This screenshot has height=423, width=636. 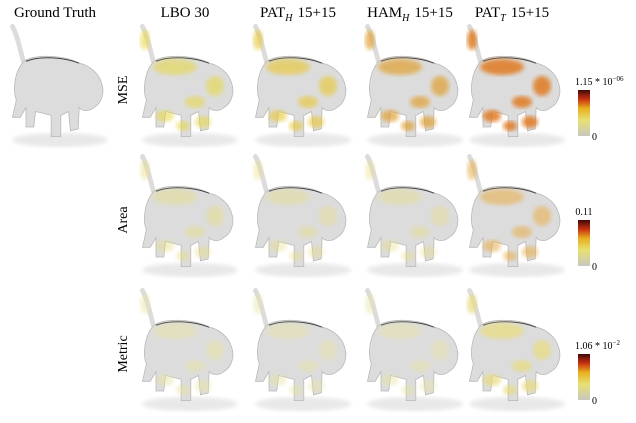 What do you see at coordinates (55, 13) in the screenshot?
I see `column-header: Ground Truth` at bounding box center [55, 13].